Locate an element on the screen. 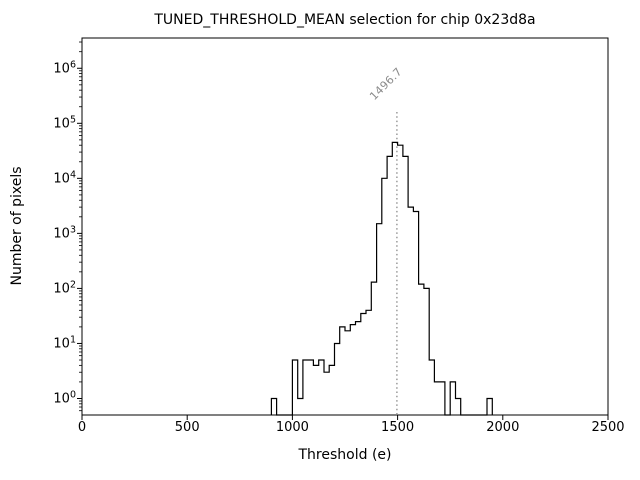  x-tick-label: 1500 is located at coordinates (398, 427).